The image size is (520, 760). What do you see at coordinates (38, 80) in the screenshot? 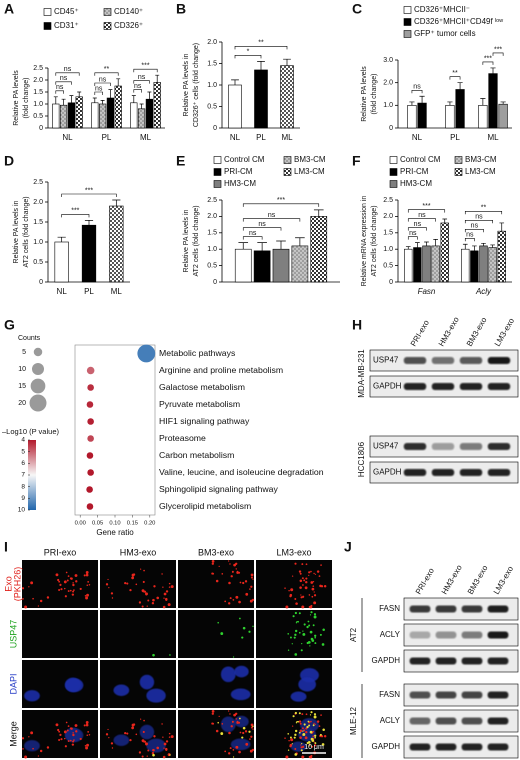
I see `y-tick-label: 2.0` at bounding box center [38, 80].